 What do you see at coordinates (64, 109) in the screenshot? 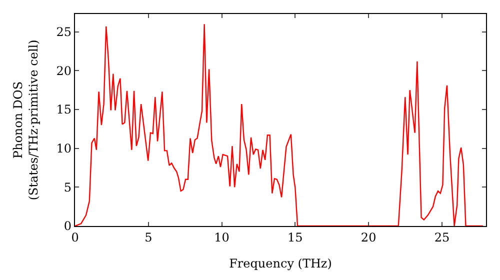
I see `y-tick-label: 15` at bounding box center [64, 109].